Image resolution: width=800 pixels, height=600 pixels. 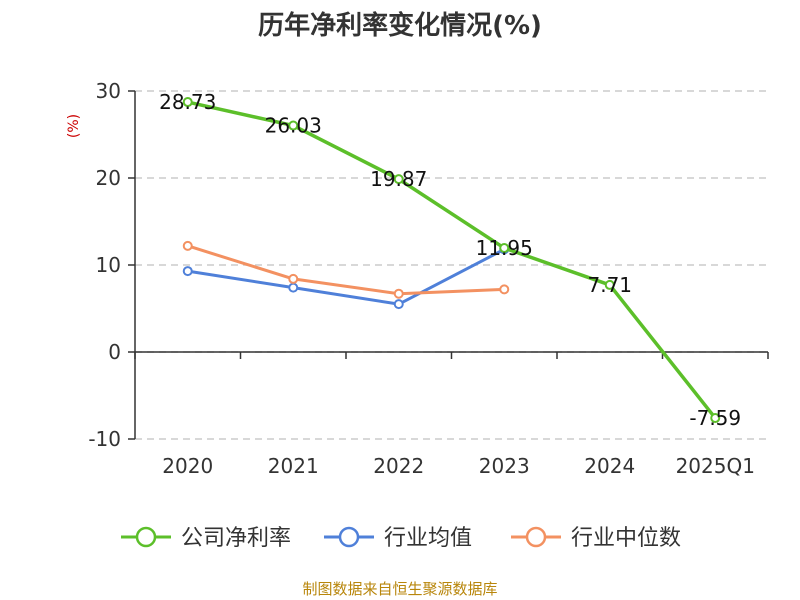 I want to click on data-label: 28.73, so click(x=187, y=102).